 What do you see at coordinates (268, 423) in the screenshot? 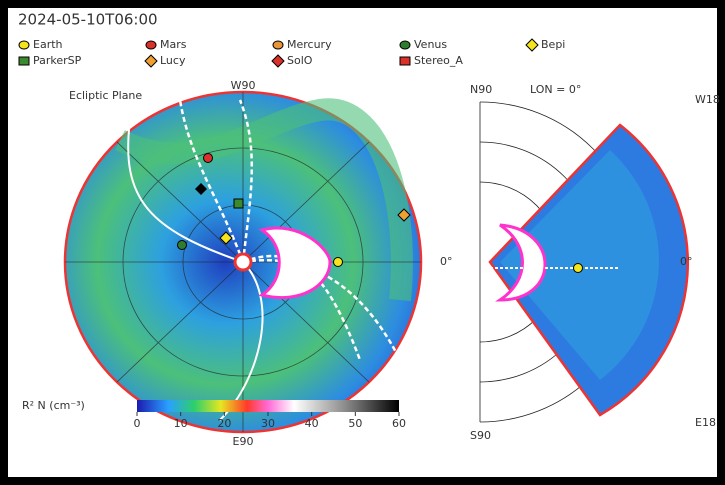
I see `colorbar-tick-label: 30` at bounding box center [268, 423].